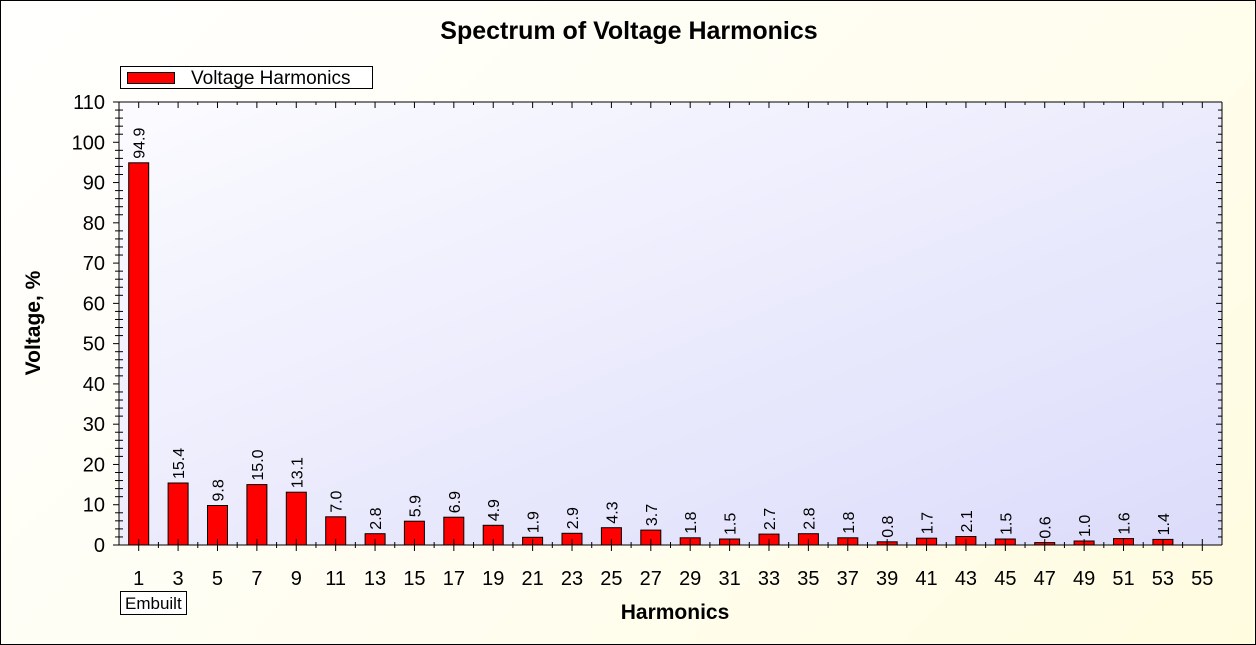  I want to click on embuilt-badge: Embuilt, so click(153, 603).